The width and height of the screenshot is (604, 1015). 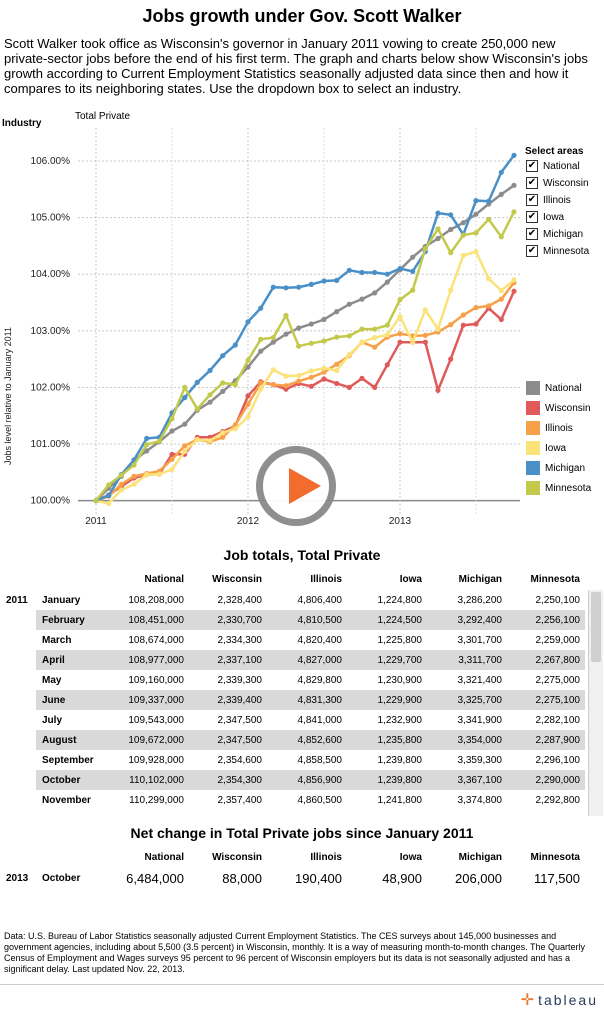 I want to click on column-header-minnesota: Minnesota, so click(x=555, y=857).